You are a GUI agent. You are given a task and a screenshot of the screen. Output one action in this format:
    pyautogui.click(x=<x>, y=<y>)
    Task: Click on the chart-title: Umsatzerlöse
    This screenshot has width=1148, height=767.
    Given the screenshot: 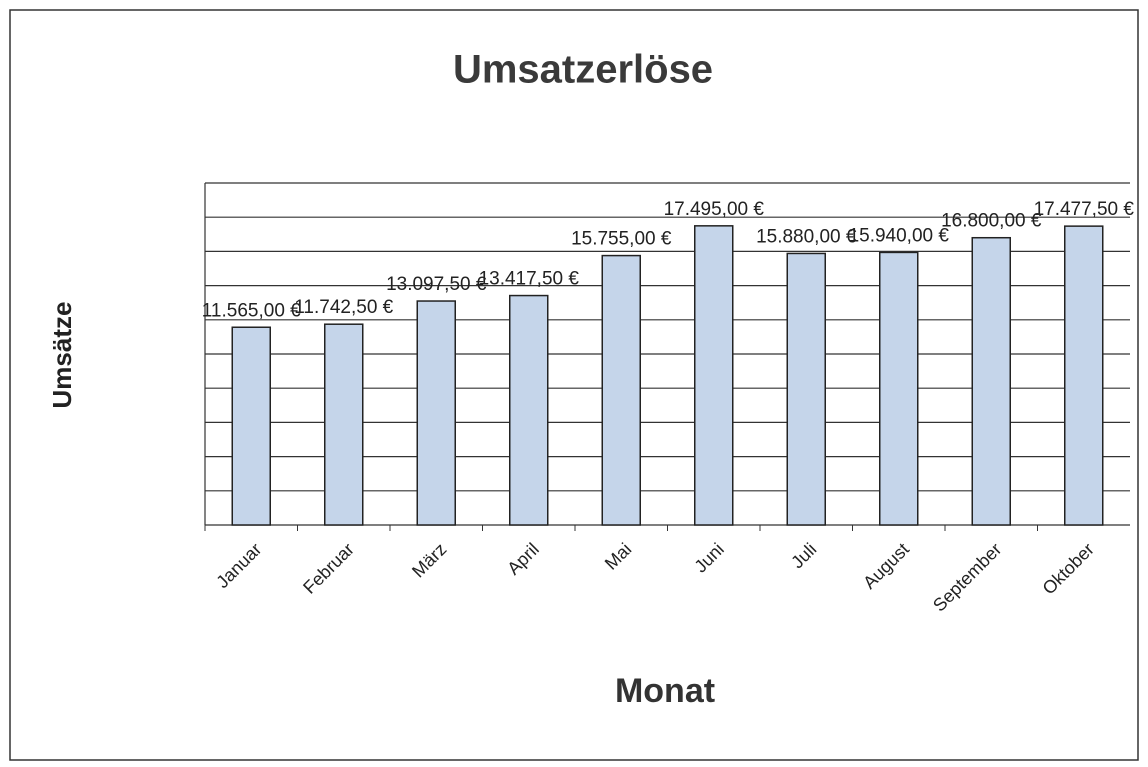 What is the action you would take?
    pyautogui.click(x=583, y=70)
    